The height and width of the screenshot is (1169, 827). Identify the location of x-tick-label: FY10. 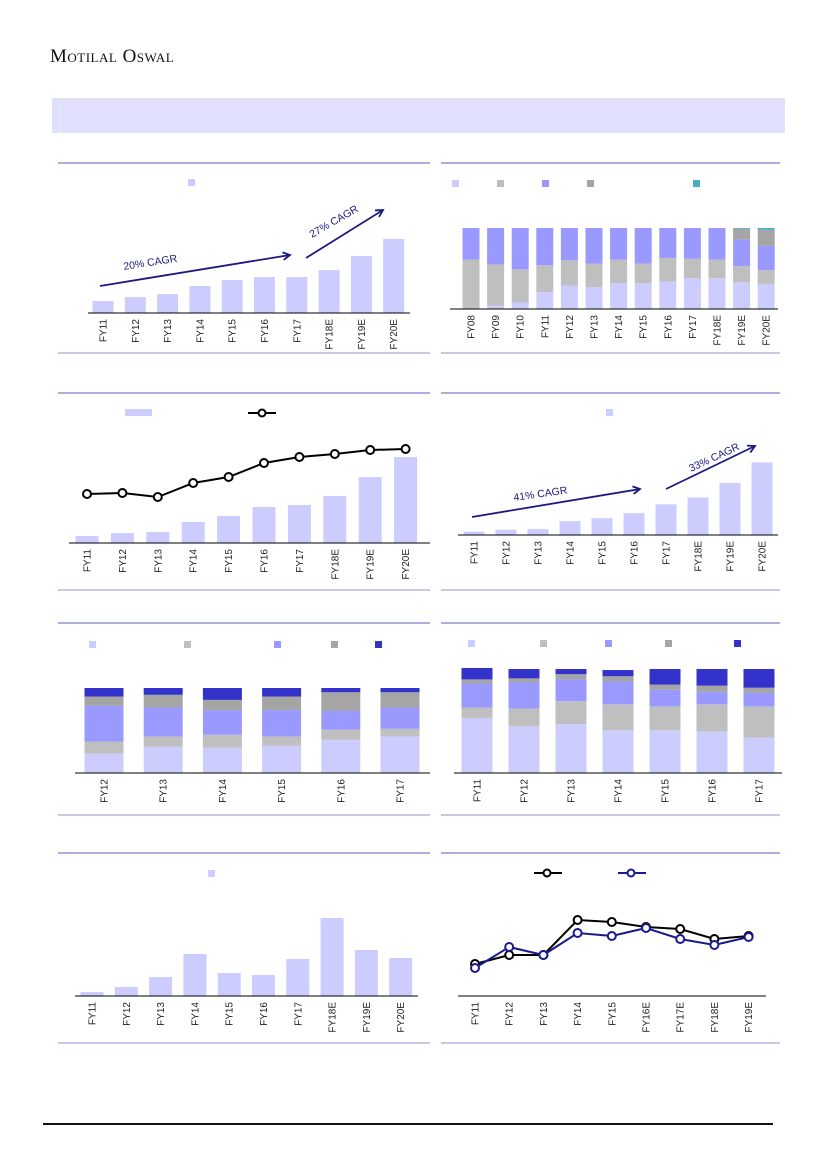
(521, 327).